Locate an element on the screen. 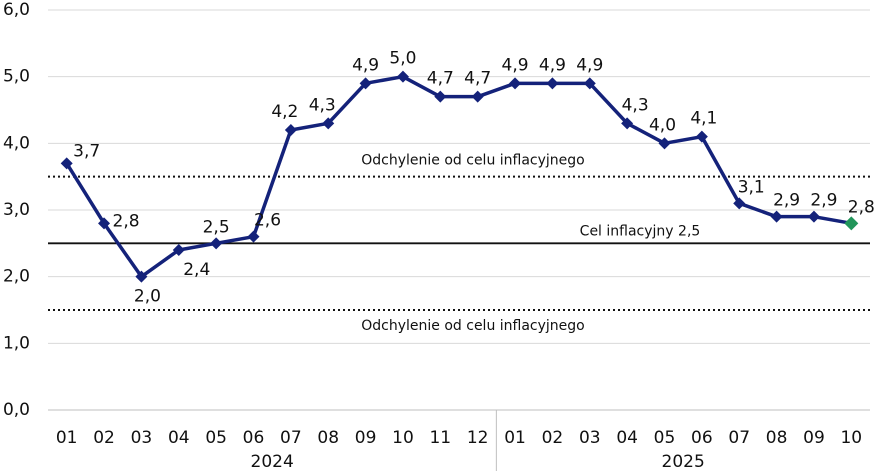 Image resolution: width=874 pixels, height=471 pixels. data-label: 3,1 is located at coordinates (751, 187).